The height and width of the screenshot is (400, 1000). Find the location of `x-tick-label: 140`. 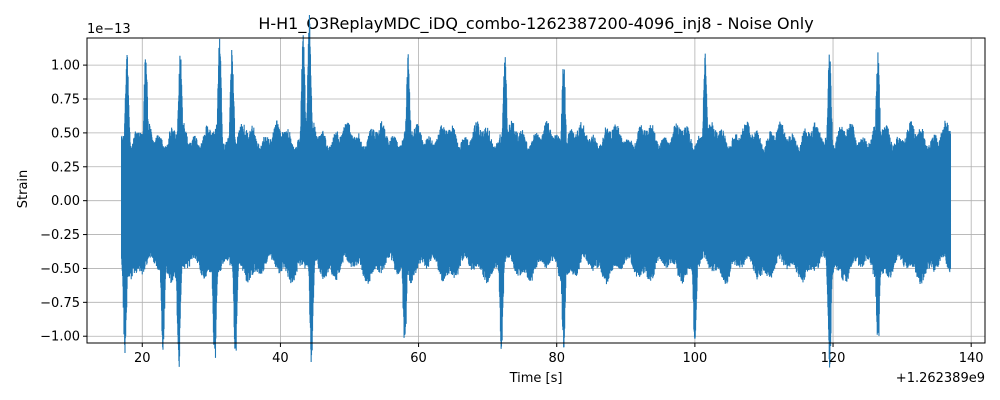

x-tick-label: 140 is located at coordinates (971, 358).